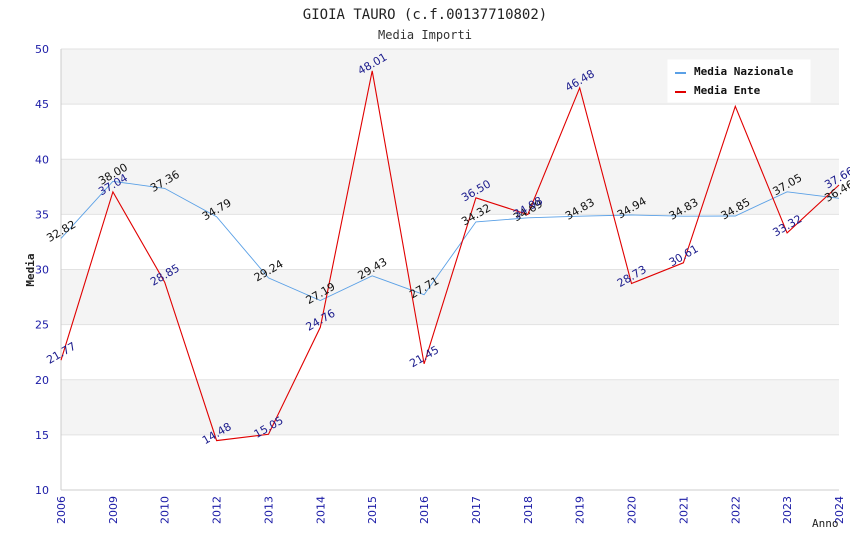  What do you see at coordinates (825, 523) in the screenshot?
I see `x-axis-title: Anno` at bounding box center [825, 523].